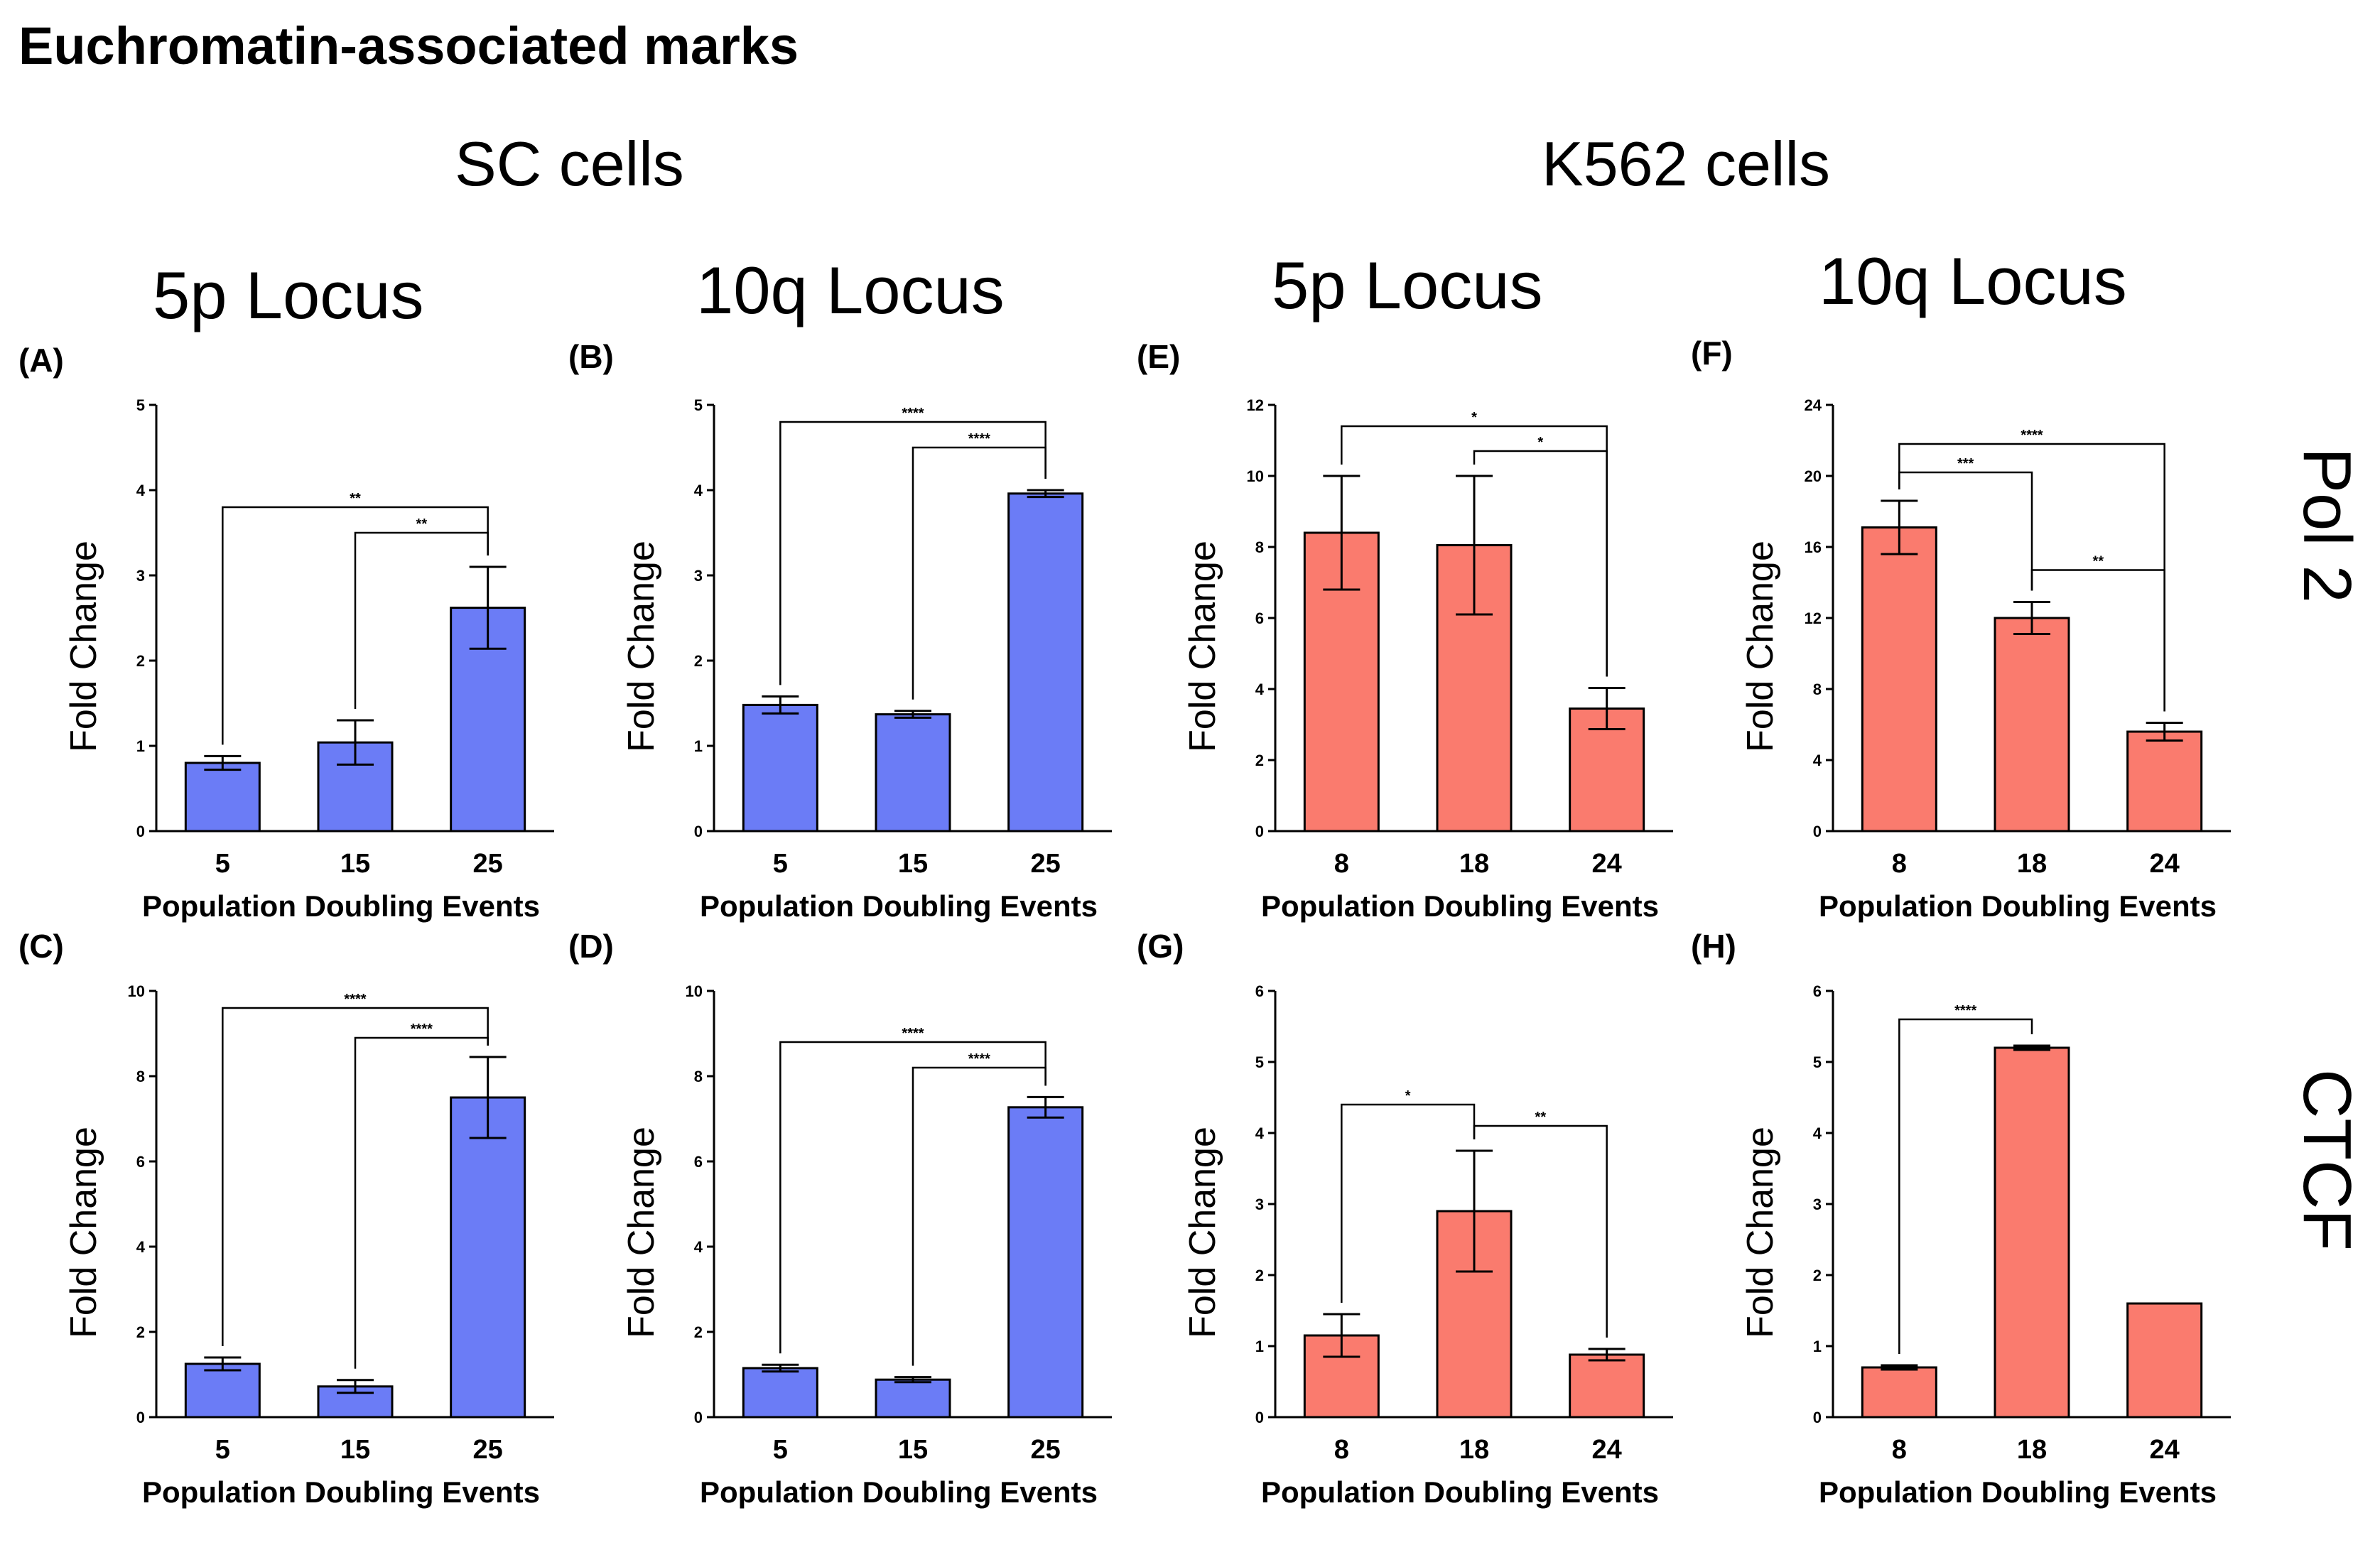 The width and height of the screenshot is (2380, 1545). Describe the element at coordinates (288, 295) in the screenshot. I see `locus-title-sc-5p: 5p Locus` at that location.